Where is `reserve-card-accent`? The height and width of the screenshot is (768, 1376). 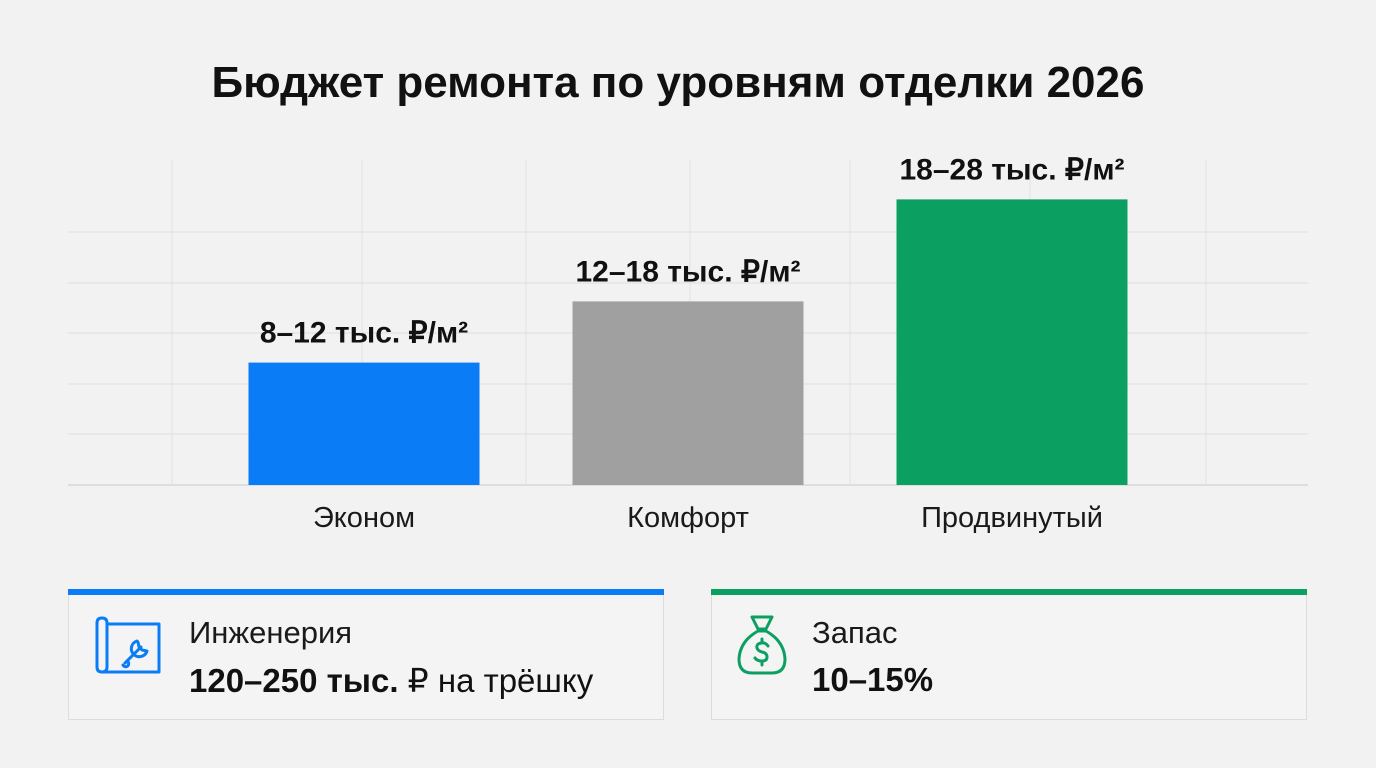 reserve-card-accent is located at coordinates (1009, 592).